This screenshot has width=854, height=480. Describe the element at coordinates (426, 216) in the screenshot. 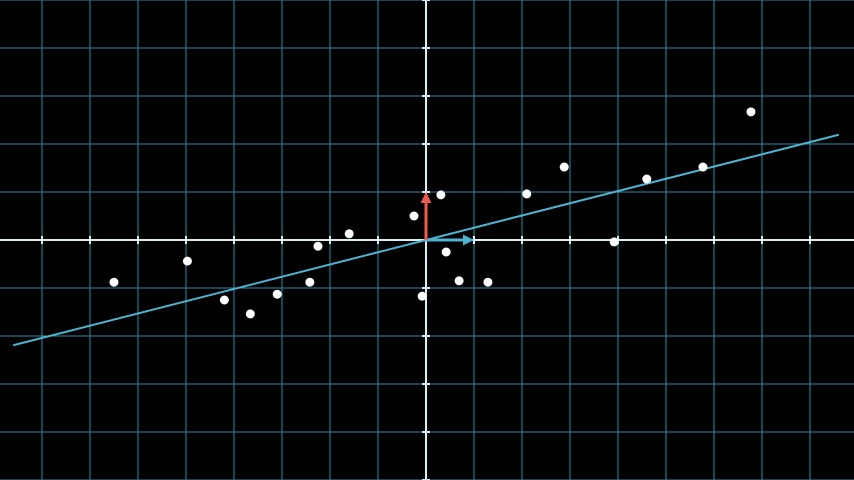

I see `basis-vector-j-hat` at that location.